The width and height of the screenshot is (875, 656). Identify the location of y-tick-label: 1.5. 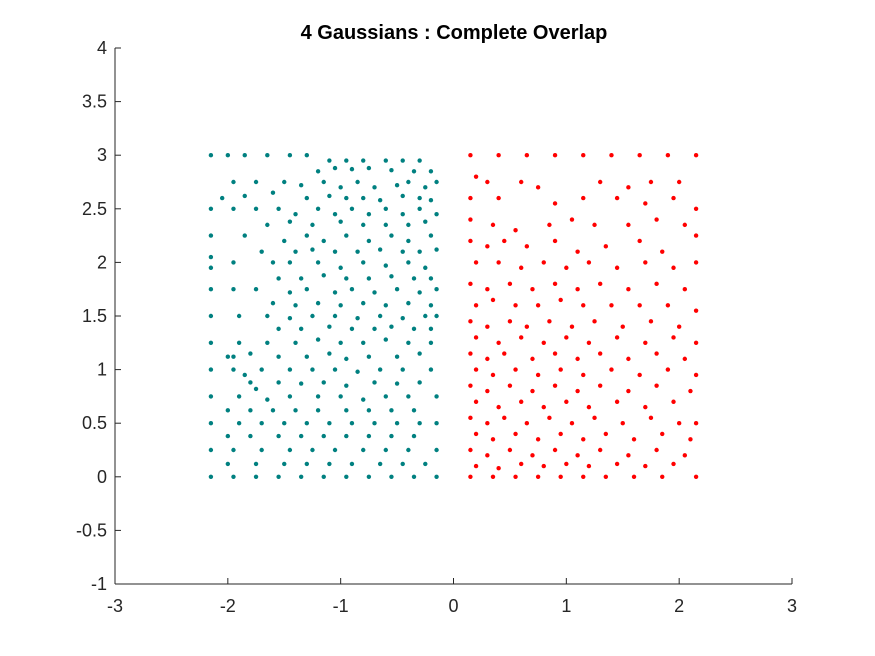
(94, 316).